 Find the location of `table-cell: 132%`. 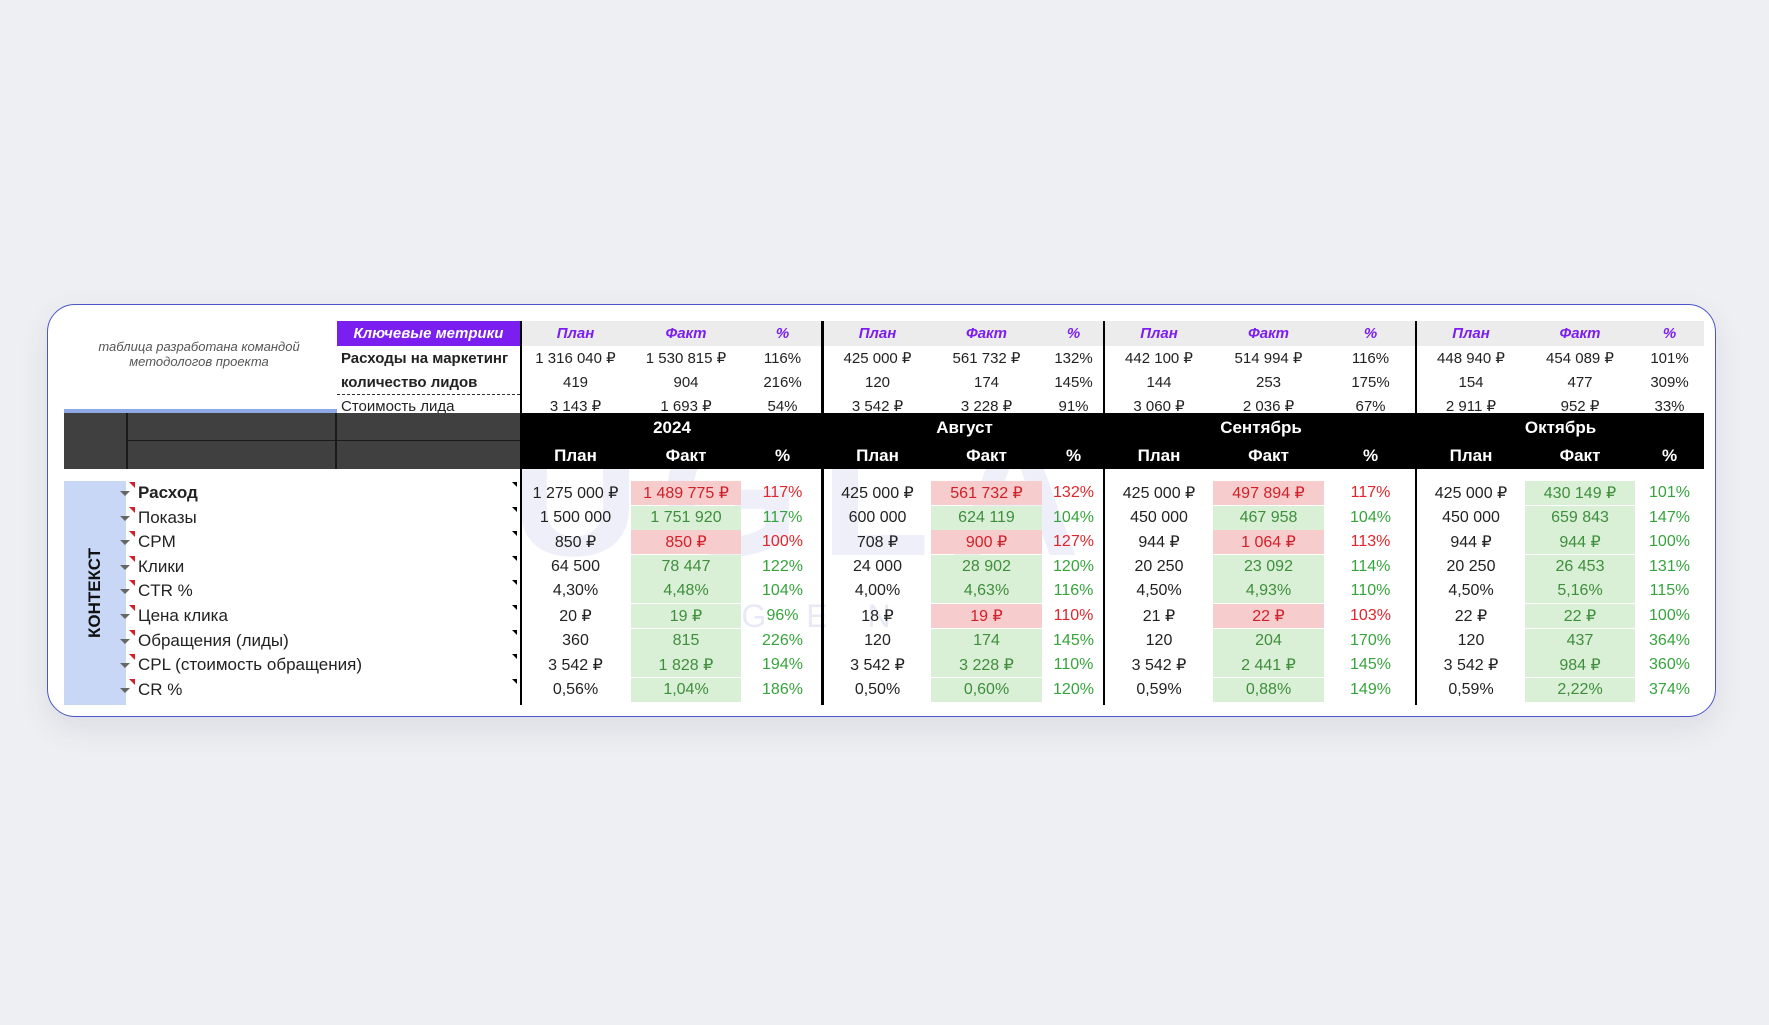

table-cell: 132% is located at coordinates (1073, 492).